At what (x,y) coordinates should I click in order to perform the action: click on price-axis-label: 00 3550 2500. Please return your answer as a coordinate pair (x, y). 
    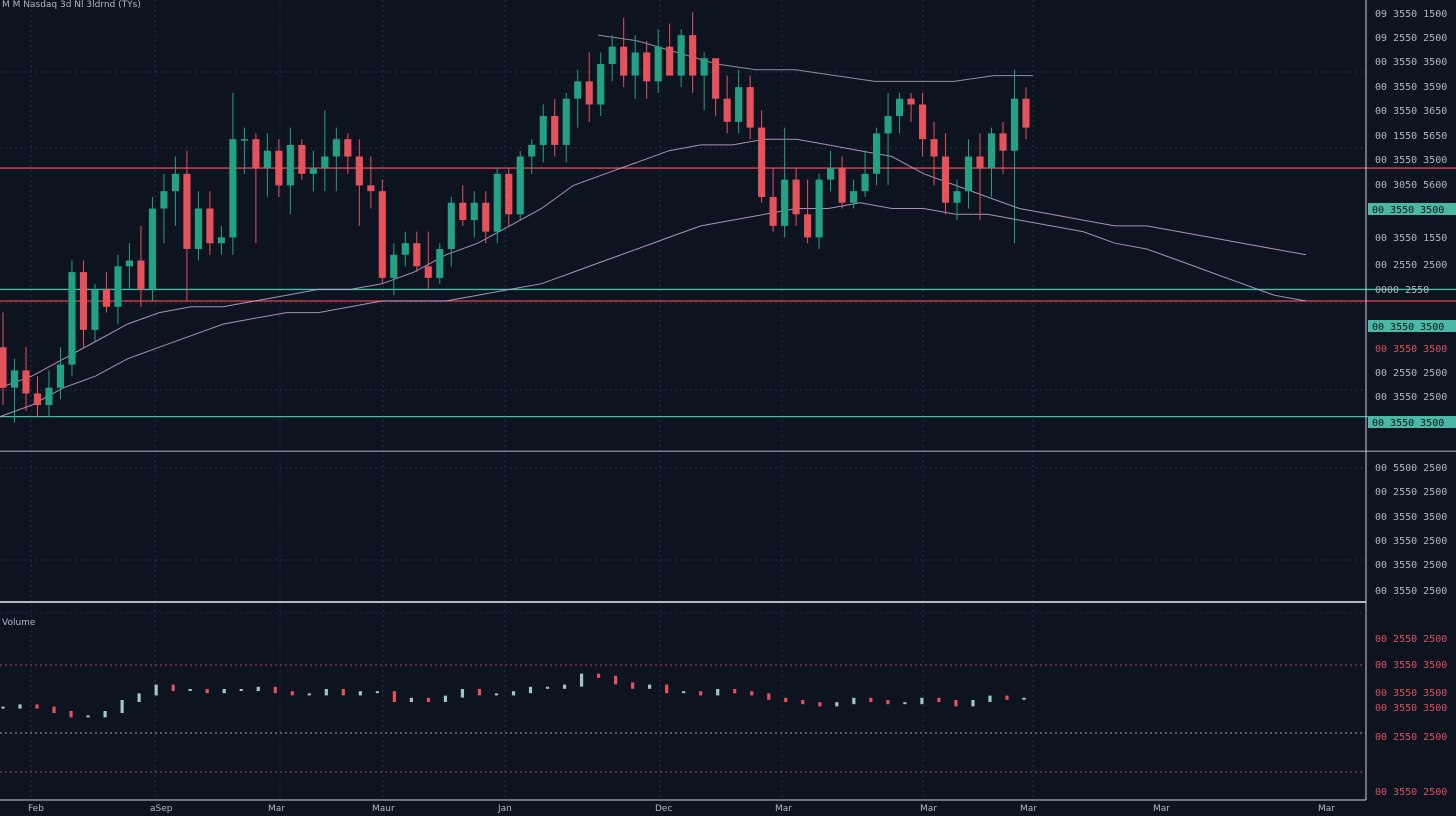
    Looking at the image, I should click on (1411, 541).